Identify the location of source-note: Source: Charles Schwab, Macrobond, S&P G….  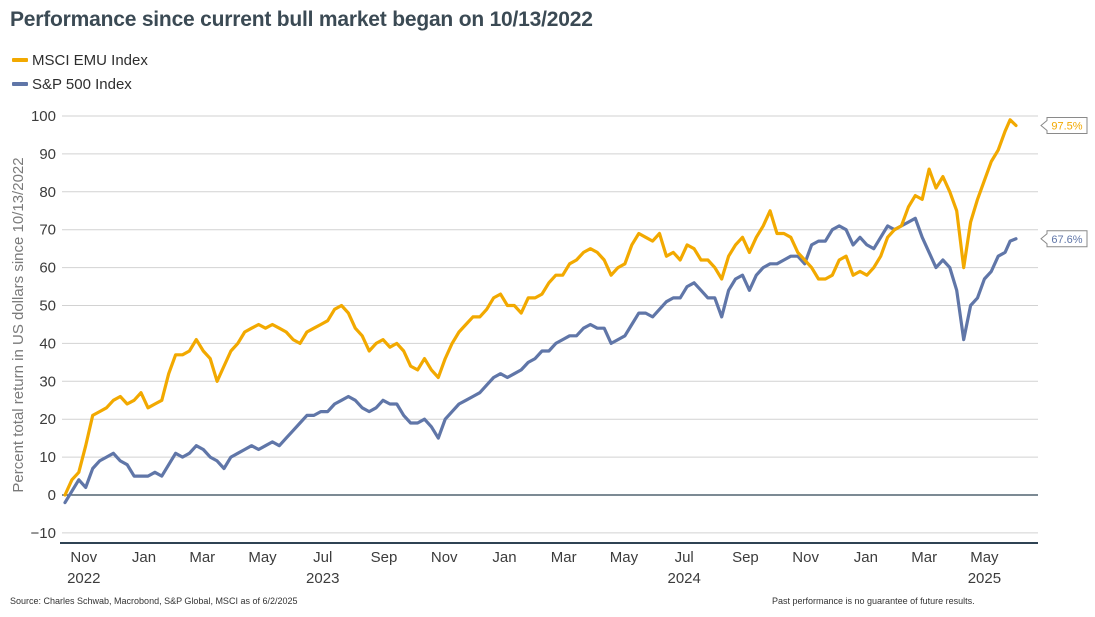
(154, 601).